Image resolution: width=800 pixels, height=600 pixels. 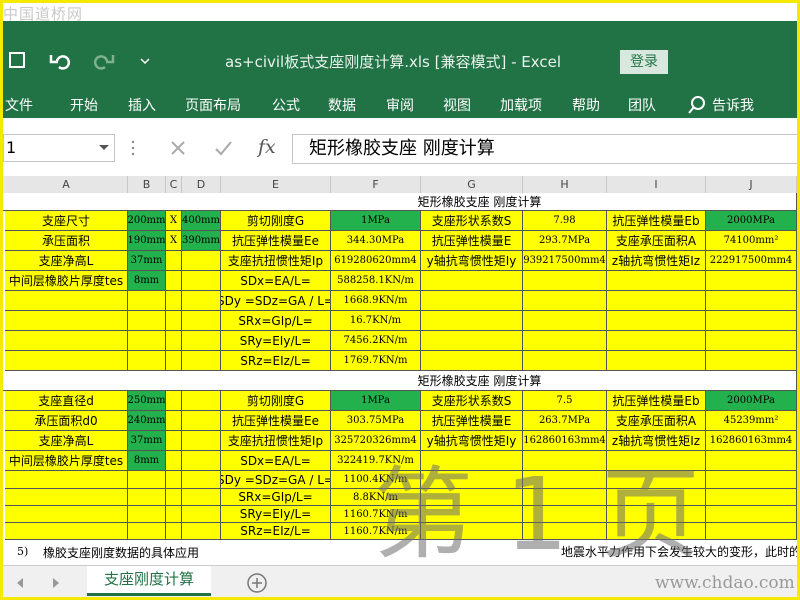 I want to click on sheet-nav, so click(x=48, y=583).